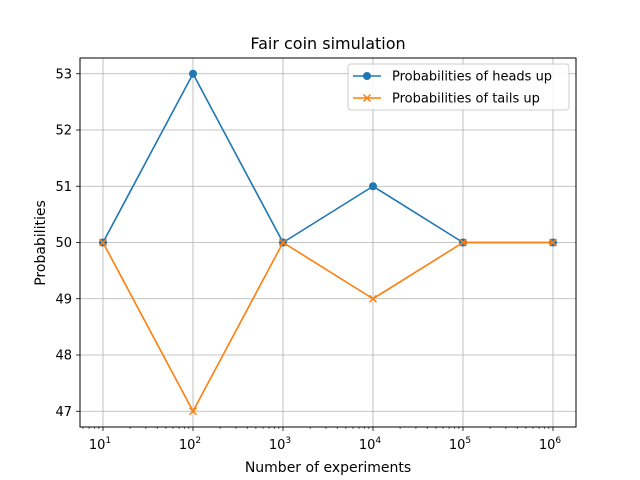 The width and height of the screenshot is (640, 480). Describe the element at coordinates (280, 444) in the screenshot. I see `x-tick-label: 10³` at that location.